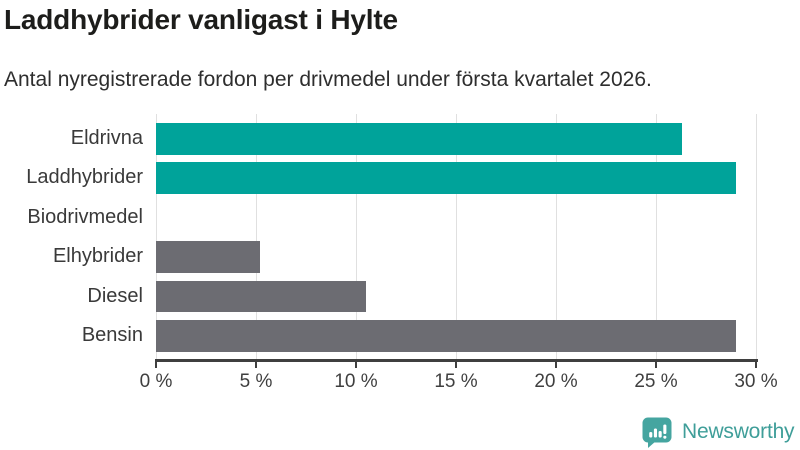  What do you see at coordinates (208, 257) in the screenshot?
I see `bar-elhybrider` at bounding box center [208, 257].